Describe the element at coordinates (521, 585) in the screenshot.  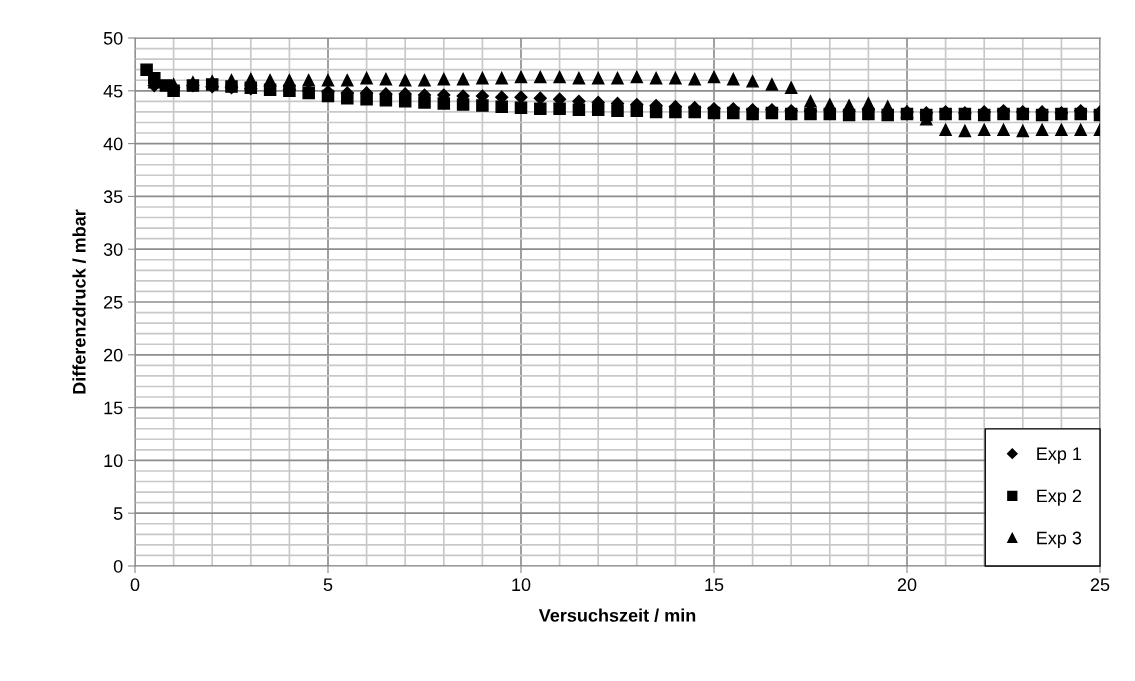
I see `x-tick-label: 10` at that location.